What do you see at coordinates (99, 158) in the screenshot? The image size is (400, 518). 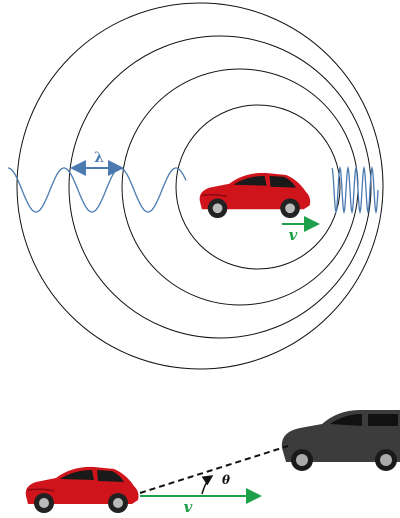 I see `wavelength-label: λ` at bounding box center [99, 158].